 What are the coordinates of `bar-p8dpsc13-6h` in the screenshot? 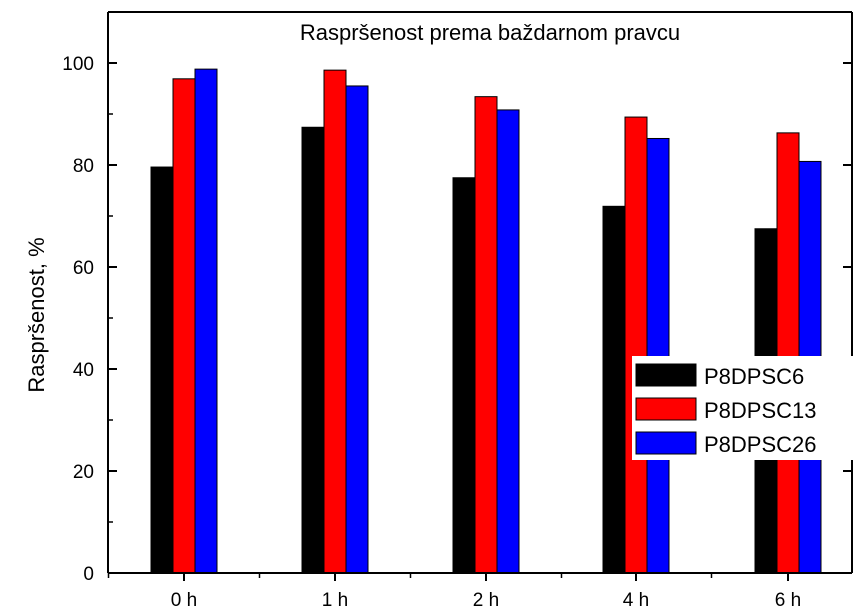 It's located at (788, 353).